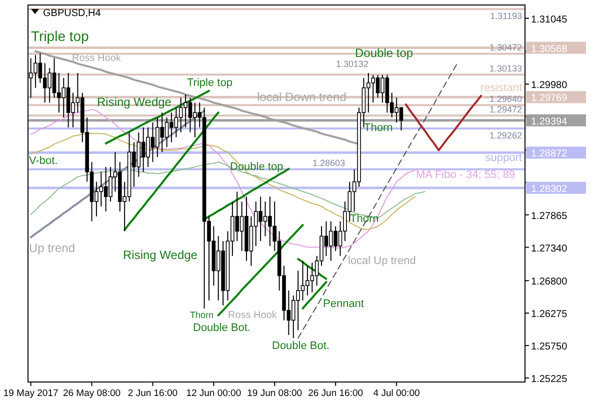 The width and height of the screenshot is (610, 400). What do you see at coordinates (549, 216) in the screenshot?
I see `y-tick-label: 1.27865` at bounding box center [549, 216].